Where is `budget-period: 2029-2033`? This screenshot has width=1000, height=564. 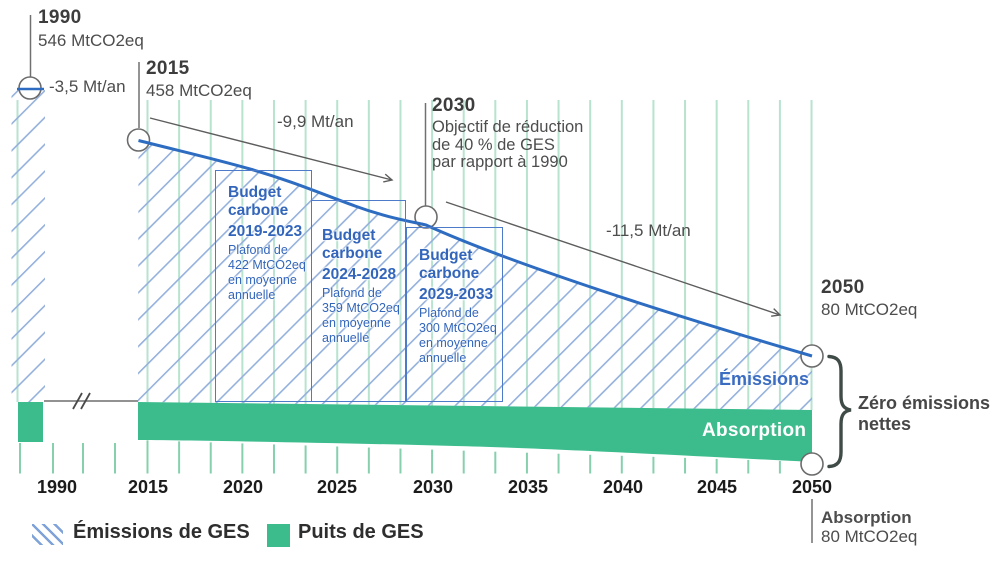 budget-period: 2029-2033 is located at coordinates (456, 294).